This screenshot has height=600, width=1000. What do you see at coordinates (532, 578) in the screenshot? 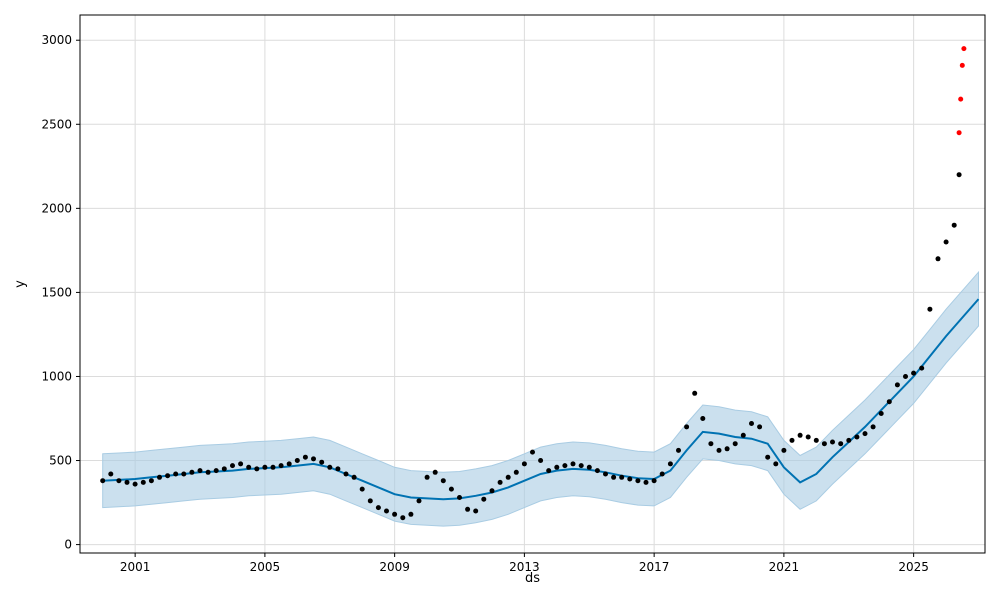
I see `x-axis-label: ds` at bounding box center [532, 578].